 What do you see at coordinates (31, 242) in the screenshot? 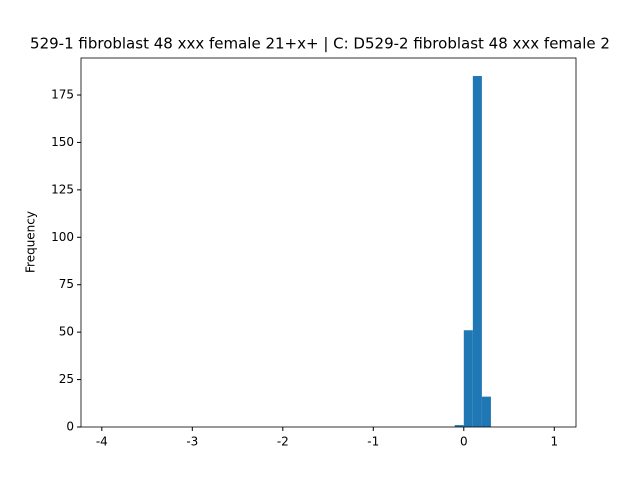
I see `y-axis-label: Frequency` at bounding box center [31, 242].